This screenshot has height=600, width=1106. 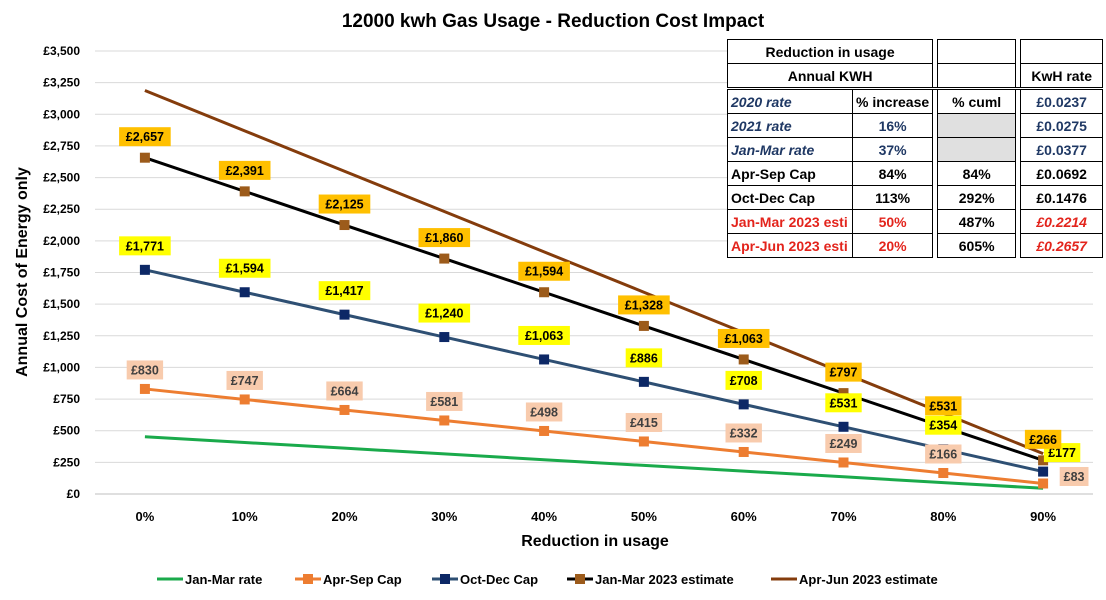 I want to click on data-label: £1,328, so click(x=644, y=305).